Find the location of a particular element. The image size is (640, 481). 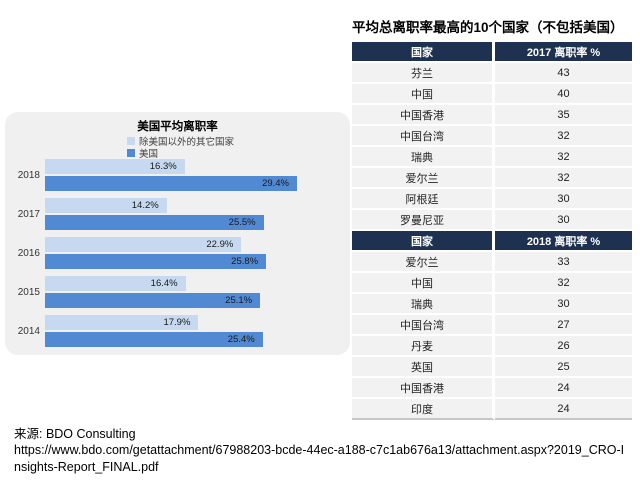

bar-value-label: 16.4% is located at coordinates (164, 283).